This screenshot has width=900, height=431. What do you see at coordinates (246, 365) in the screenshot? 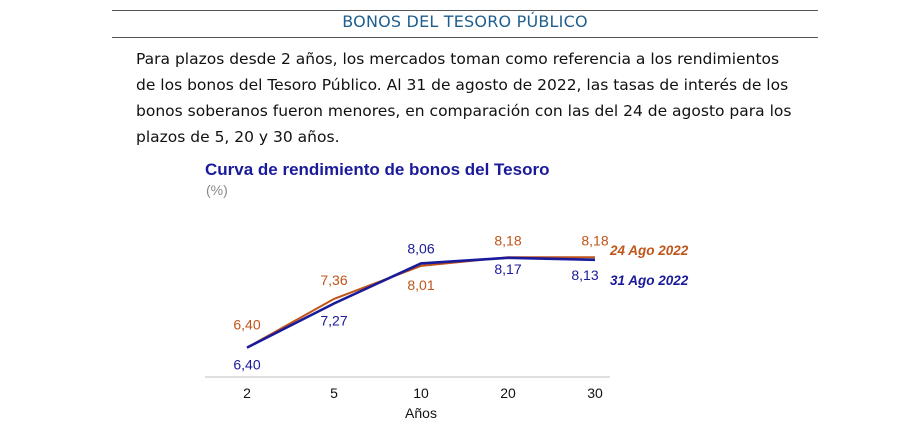
I see `data-label-31-ago-2: 6,40` at bounding box center [246, 365].